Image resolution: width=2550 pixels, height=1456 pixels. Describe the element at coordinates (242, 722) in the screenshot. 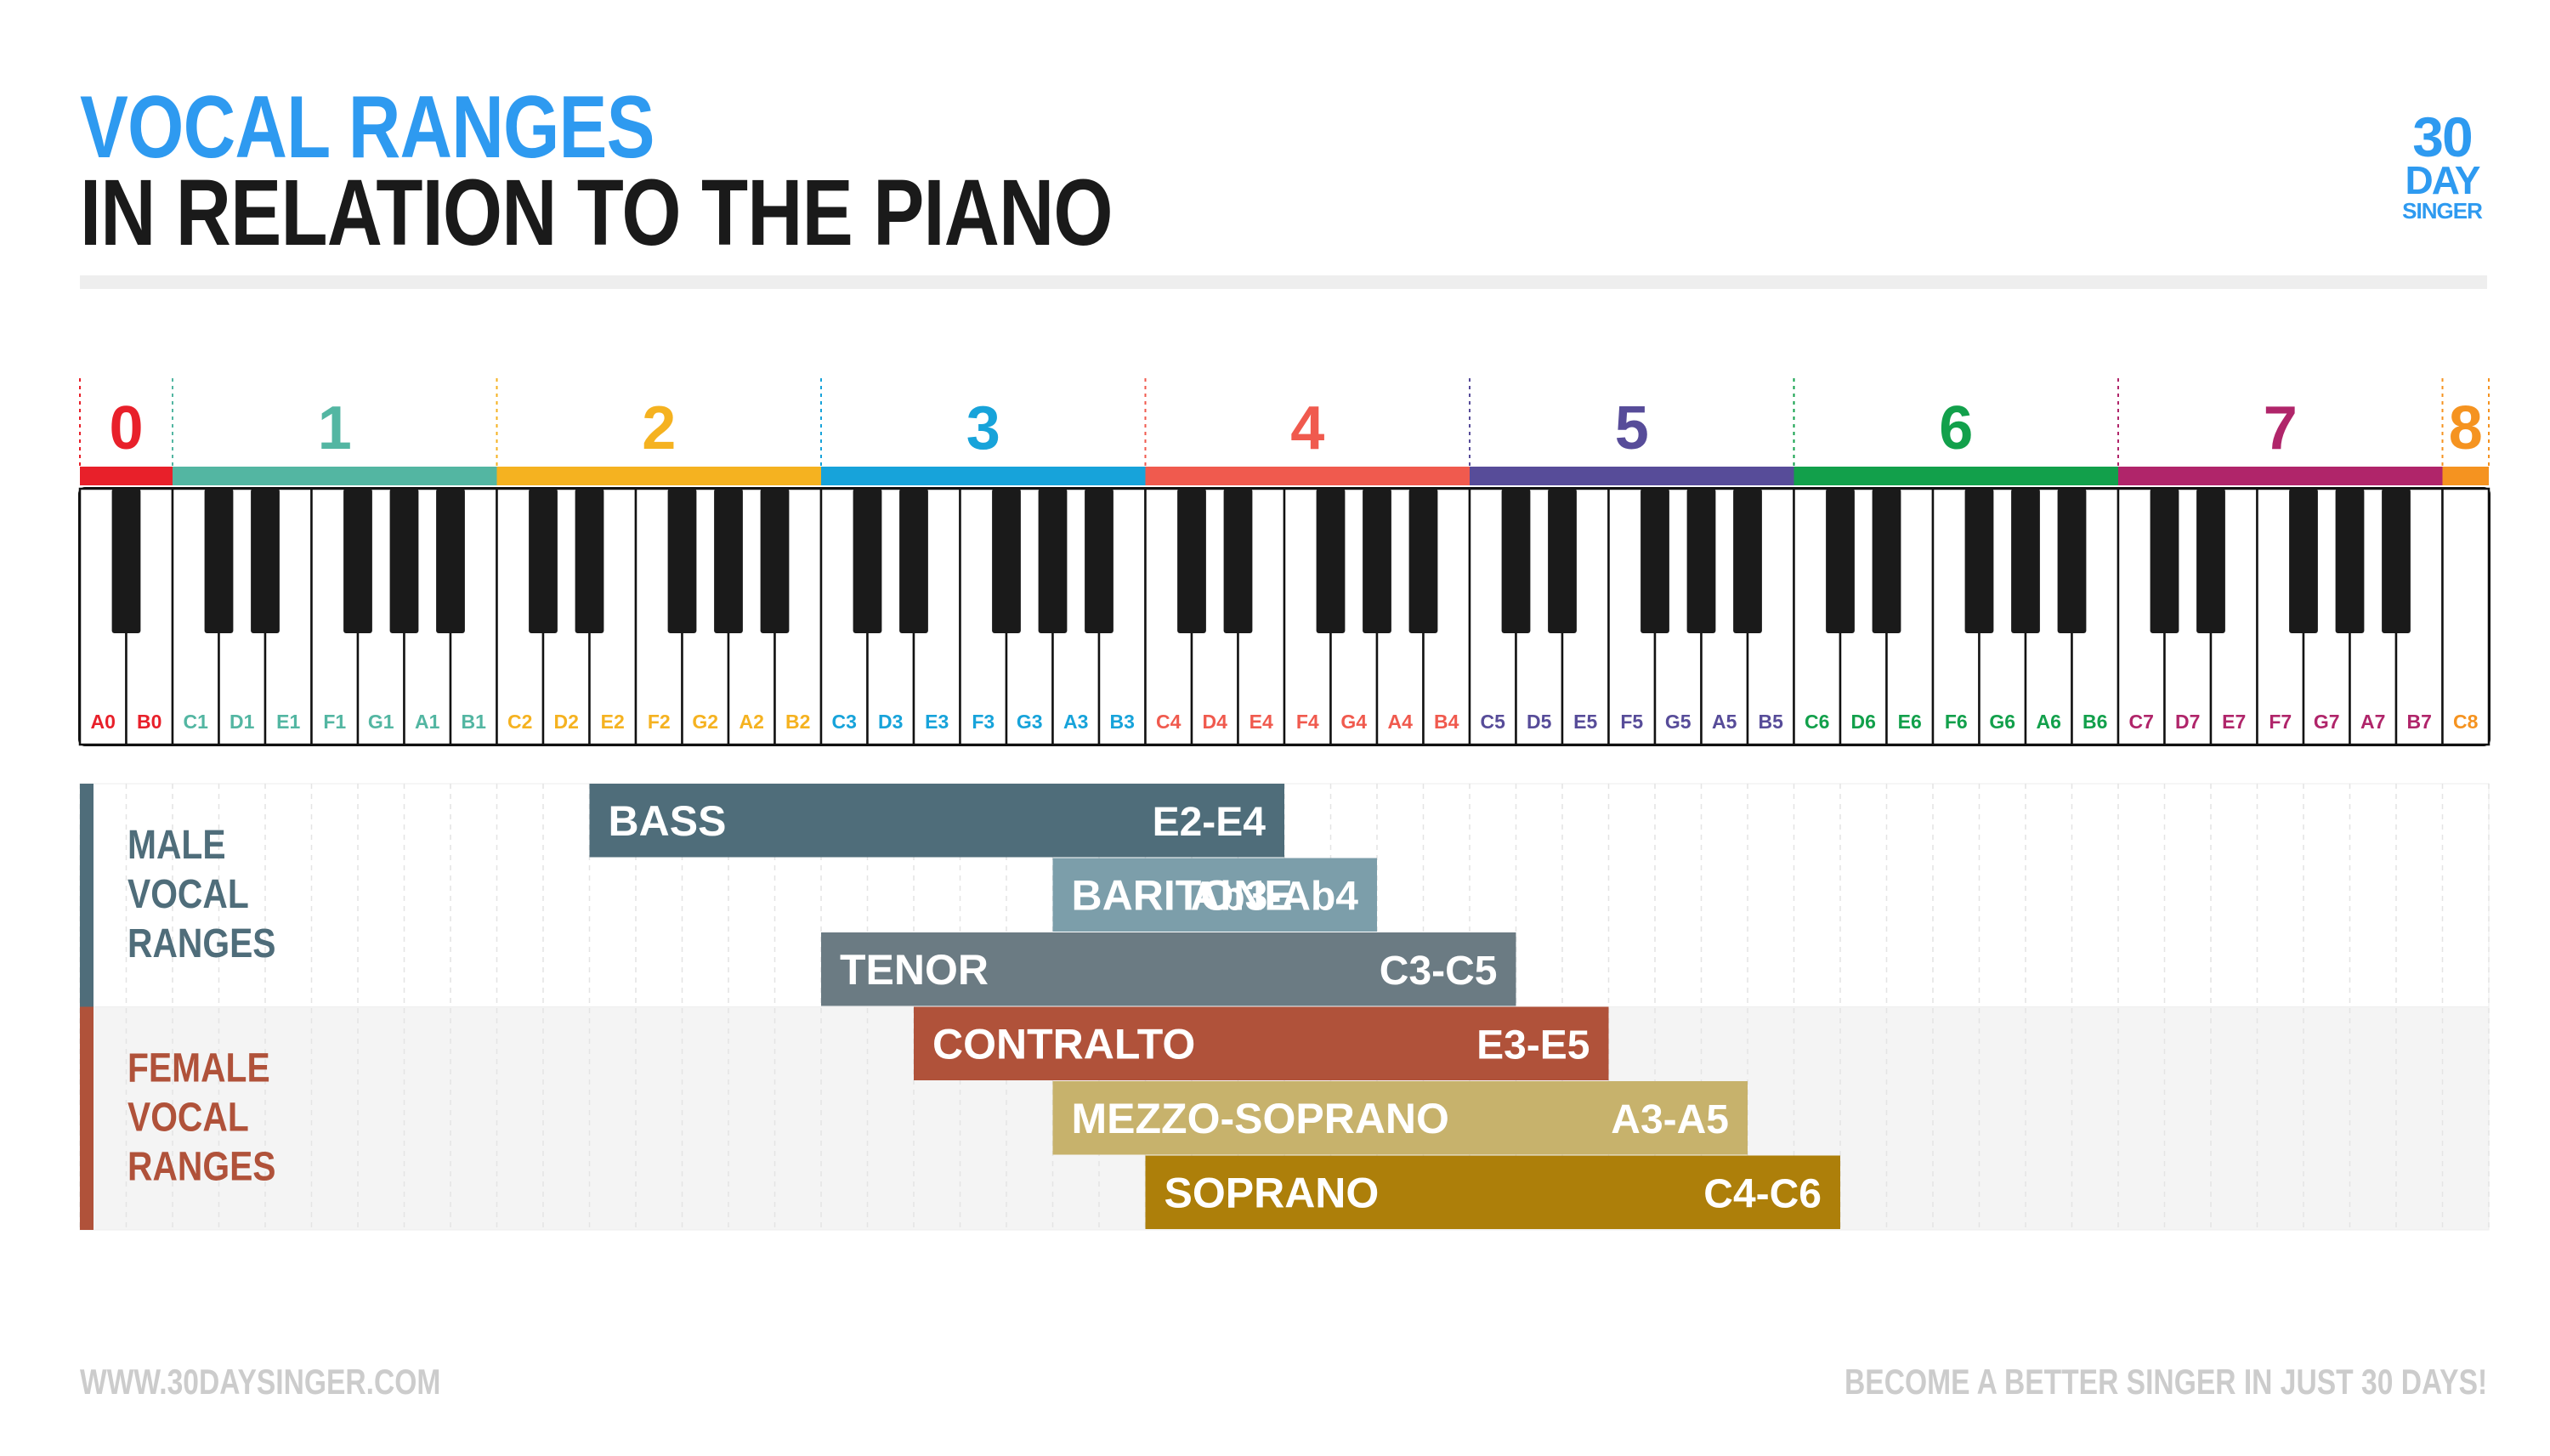

I see `key-label-d1: D1` at that location.